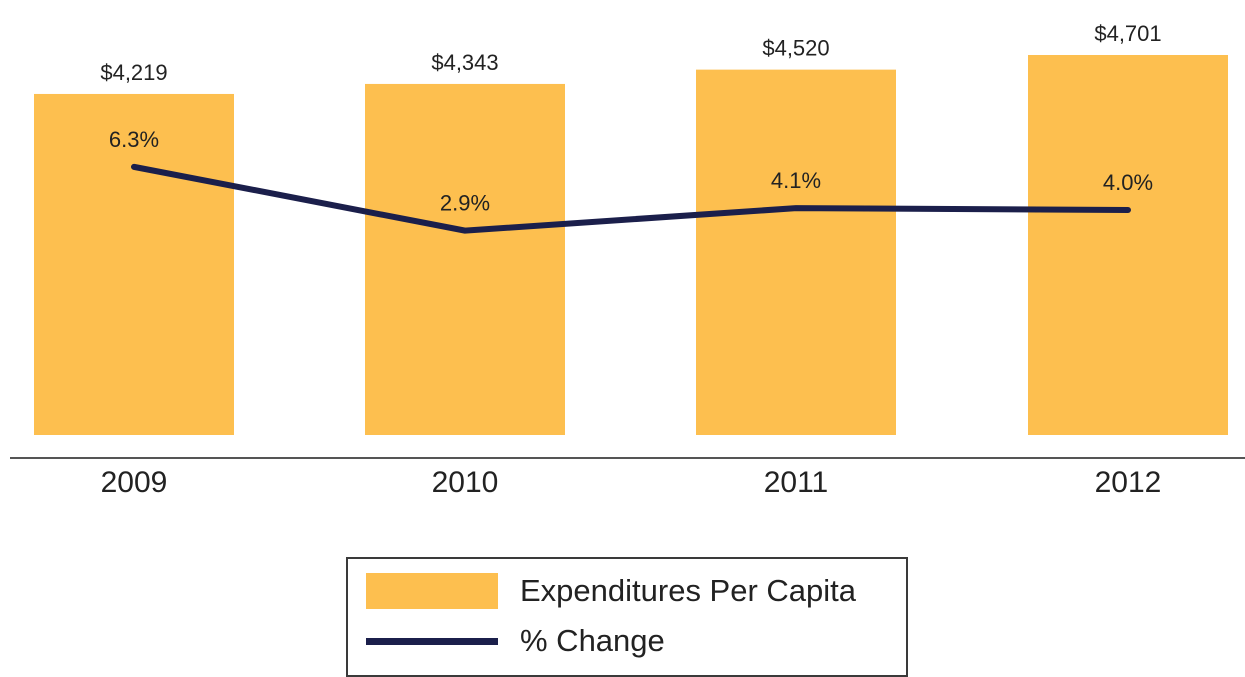  I want to click on bar-2011, so click(796, 252).